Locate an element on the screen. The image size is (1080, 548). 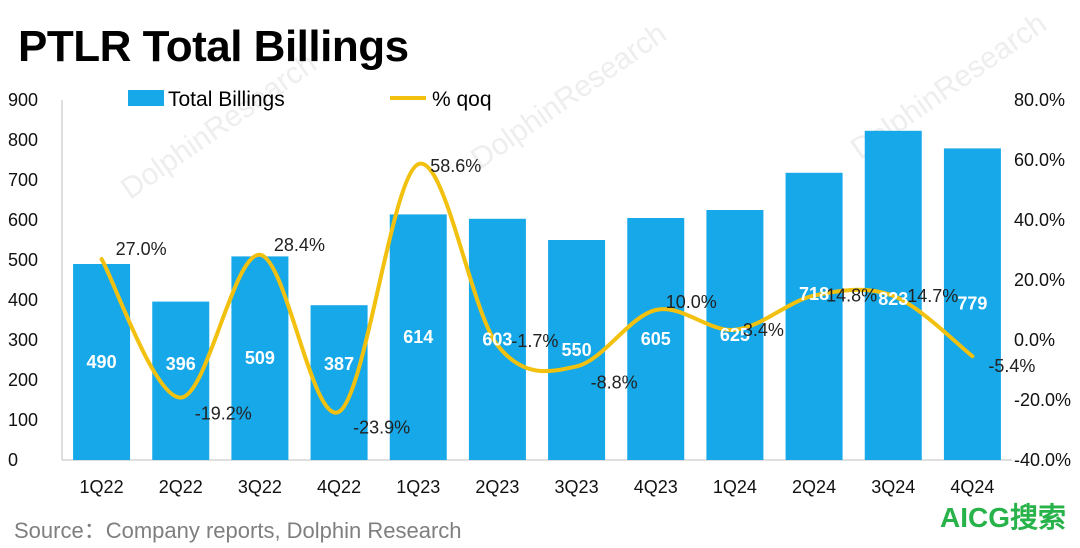
legend-swatch-bar is located at coordinates (146, 98).